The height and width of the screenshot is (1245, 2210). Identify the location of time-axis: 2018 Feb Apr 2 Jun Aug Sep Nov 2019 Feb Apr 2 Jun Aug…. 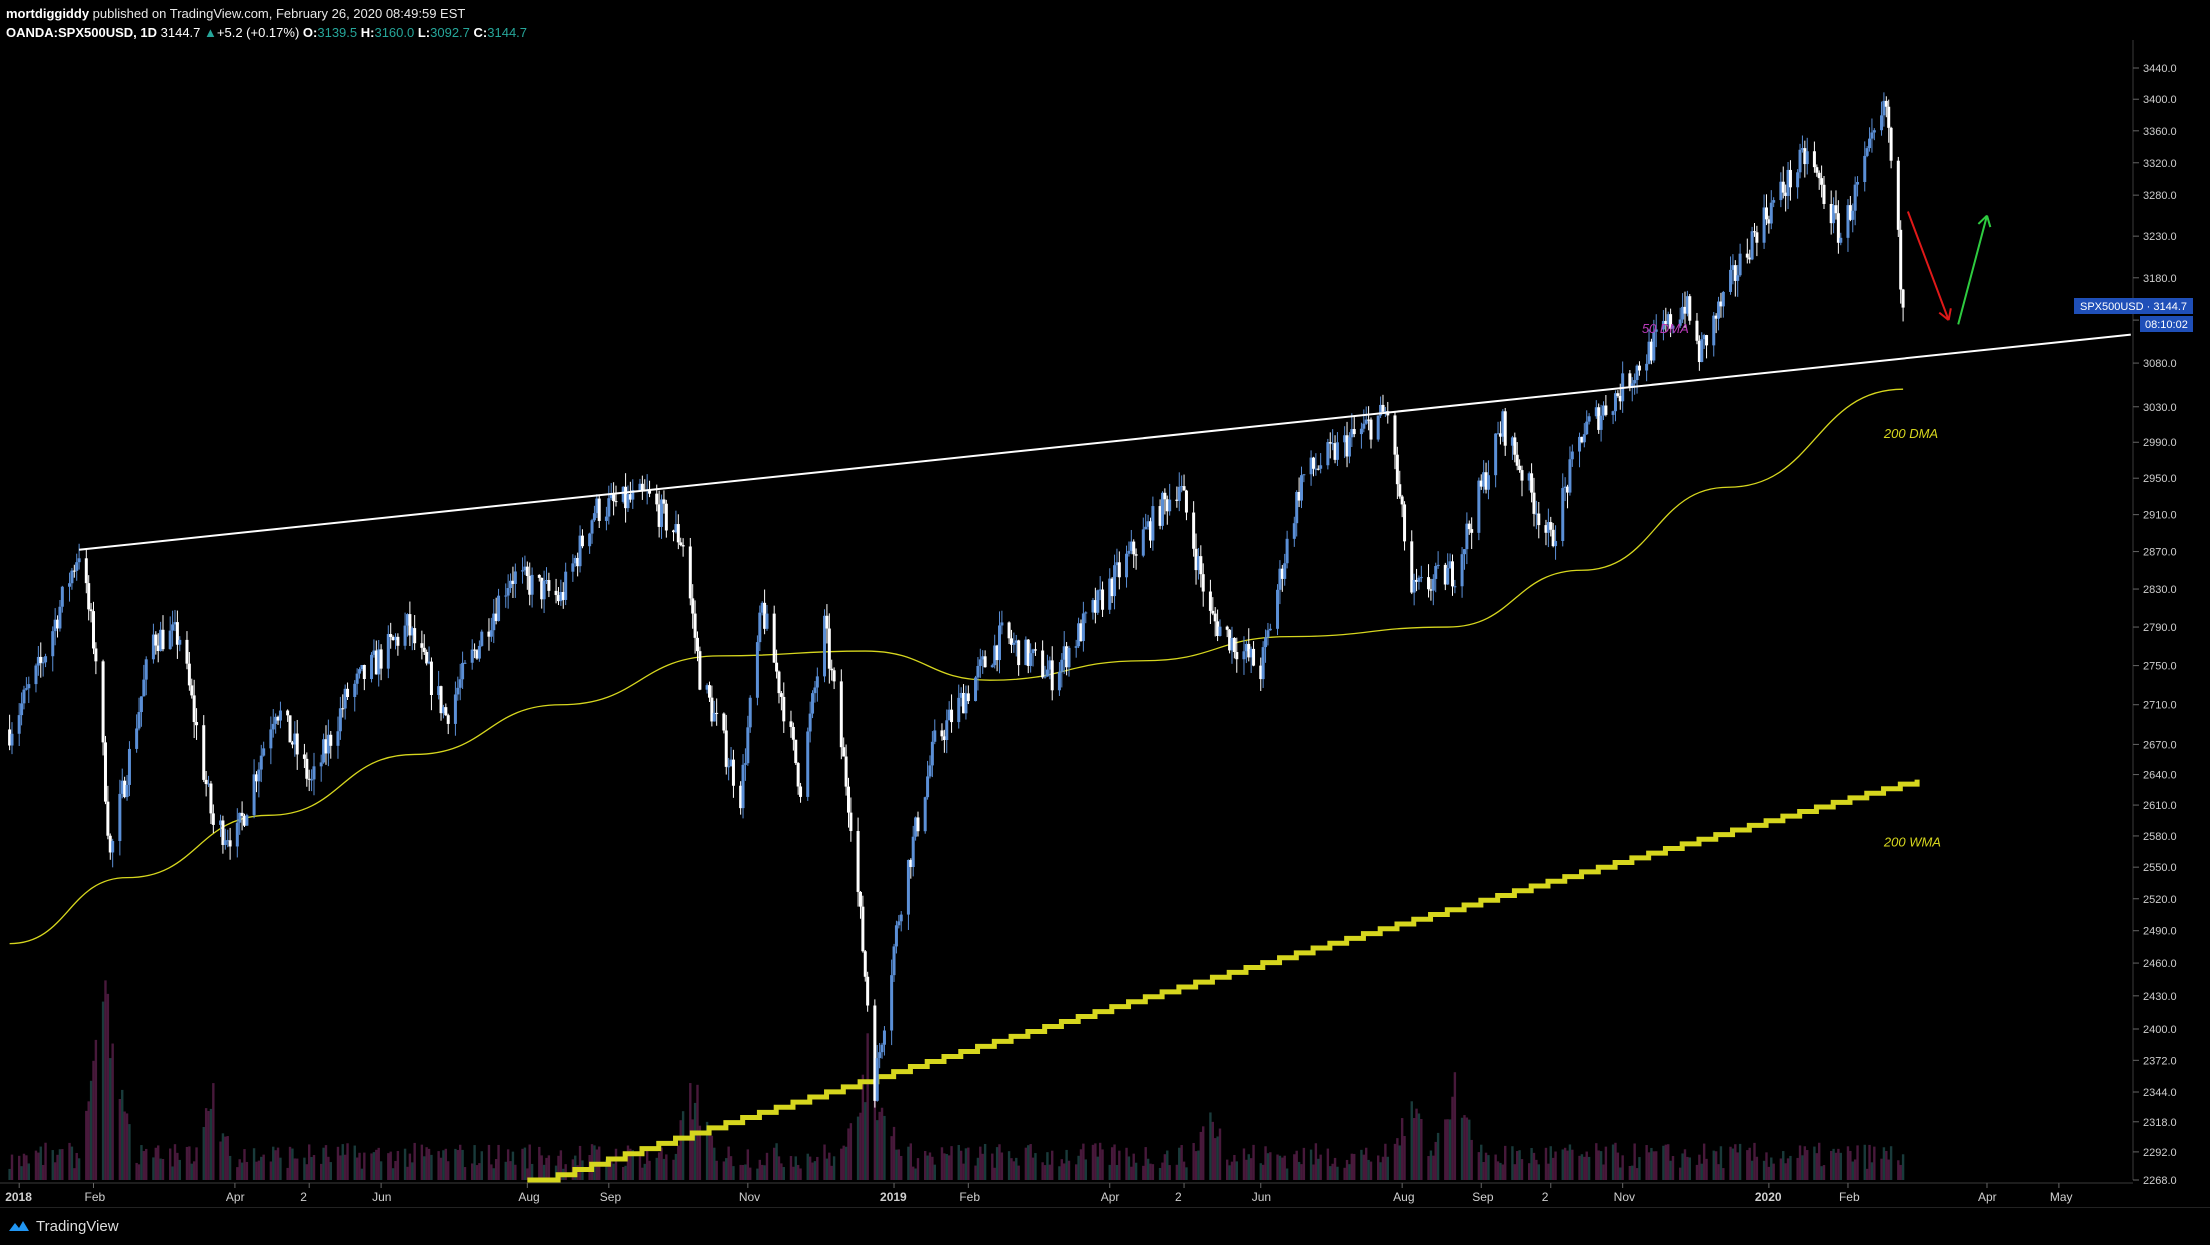
(1066, 1193).